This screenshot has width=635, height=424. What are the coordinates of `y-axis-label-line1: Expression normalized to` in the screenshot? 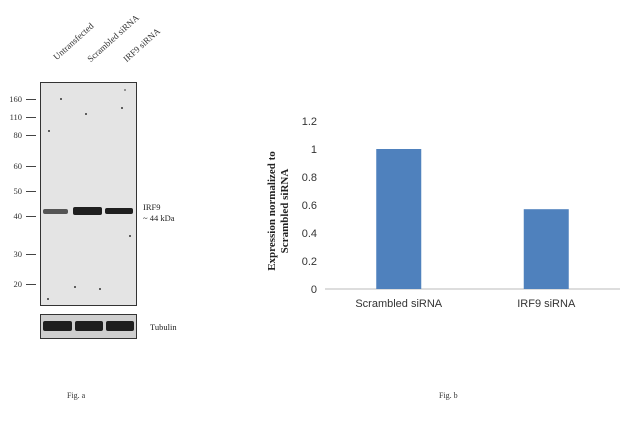 It's located at (272, 211).